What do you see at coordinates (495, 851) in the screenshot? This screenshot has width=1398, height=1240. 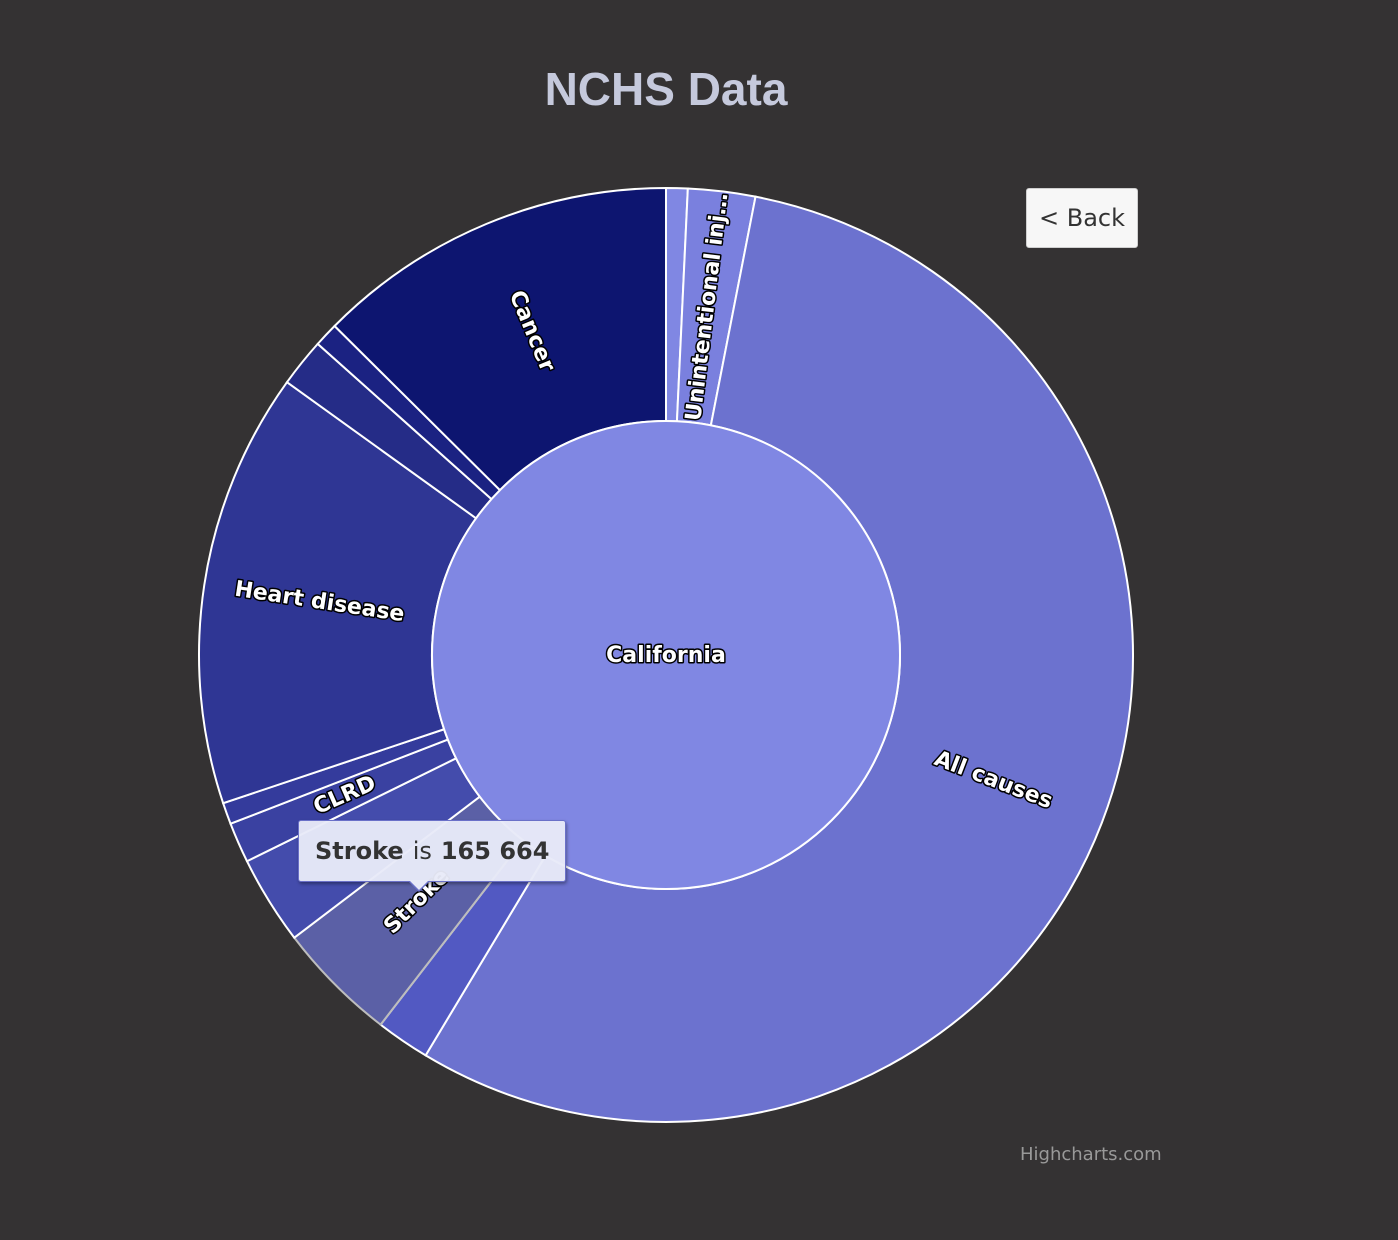 I see `tooltip-value: 165 664` at bounding box center [495, 851].